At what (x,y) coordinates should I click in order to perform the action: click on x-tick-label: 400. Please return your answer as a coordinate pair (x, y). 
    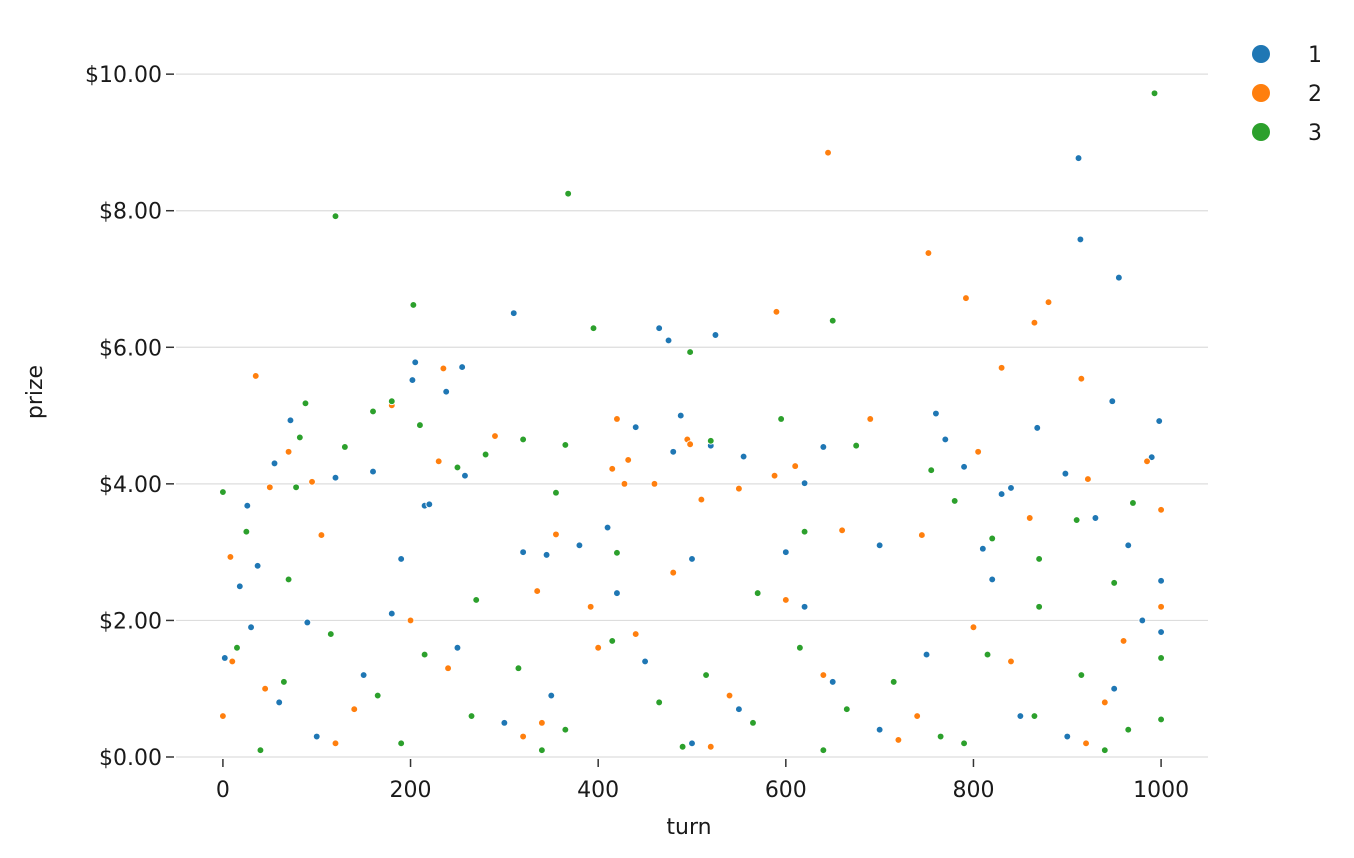
    Looking at the image, I should click on (598, 790).